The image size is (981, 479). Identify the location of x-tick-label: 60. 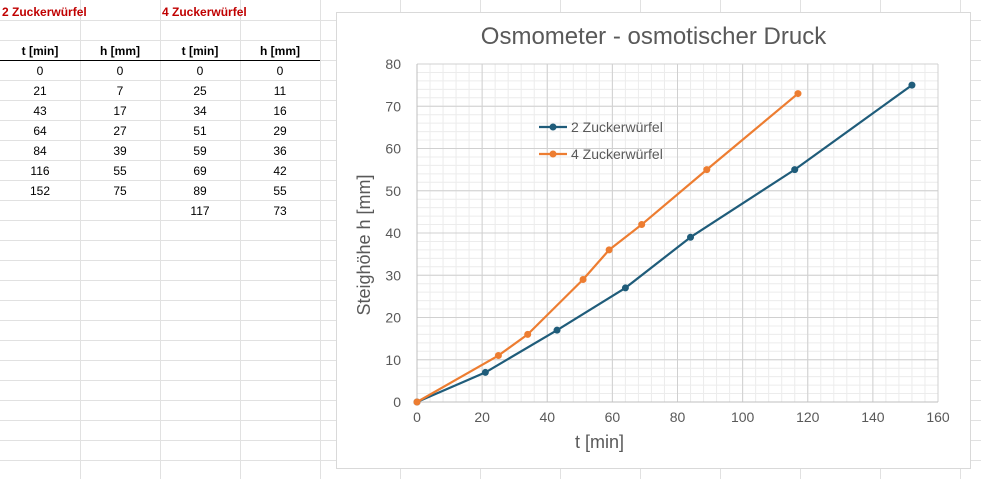
(613, 417).